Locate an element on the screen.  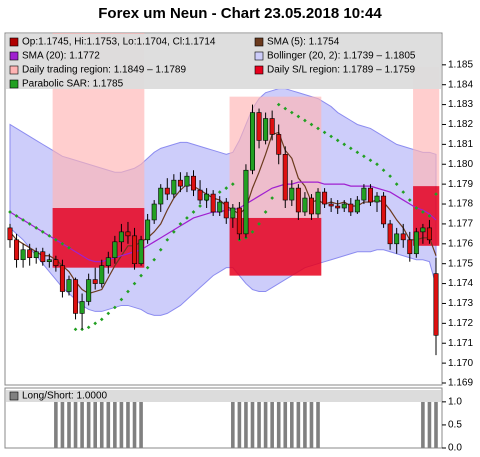
y-tick-label: 0.0 is located at coordinates (455, 448).